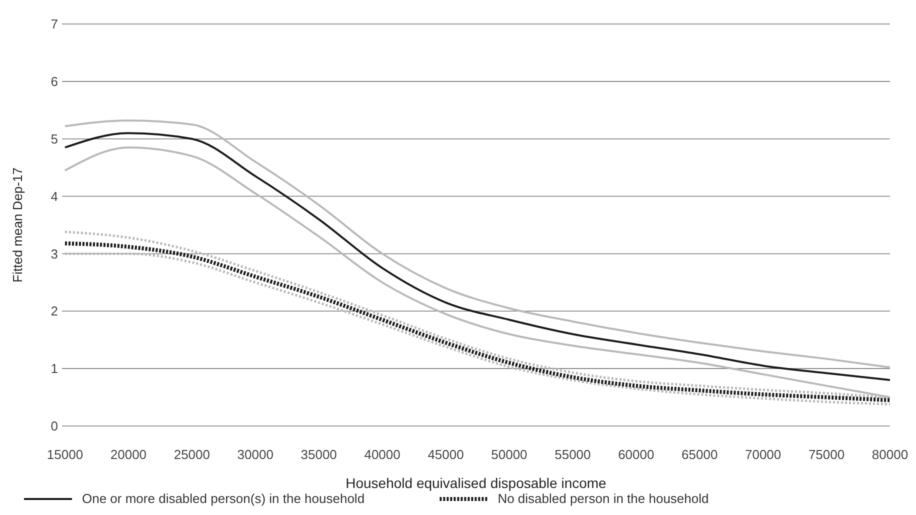 The width and height of the screenshot is (916, 515). I want to click on y-tick-label: 4, so click(54, 196).